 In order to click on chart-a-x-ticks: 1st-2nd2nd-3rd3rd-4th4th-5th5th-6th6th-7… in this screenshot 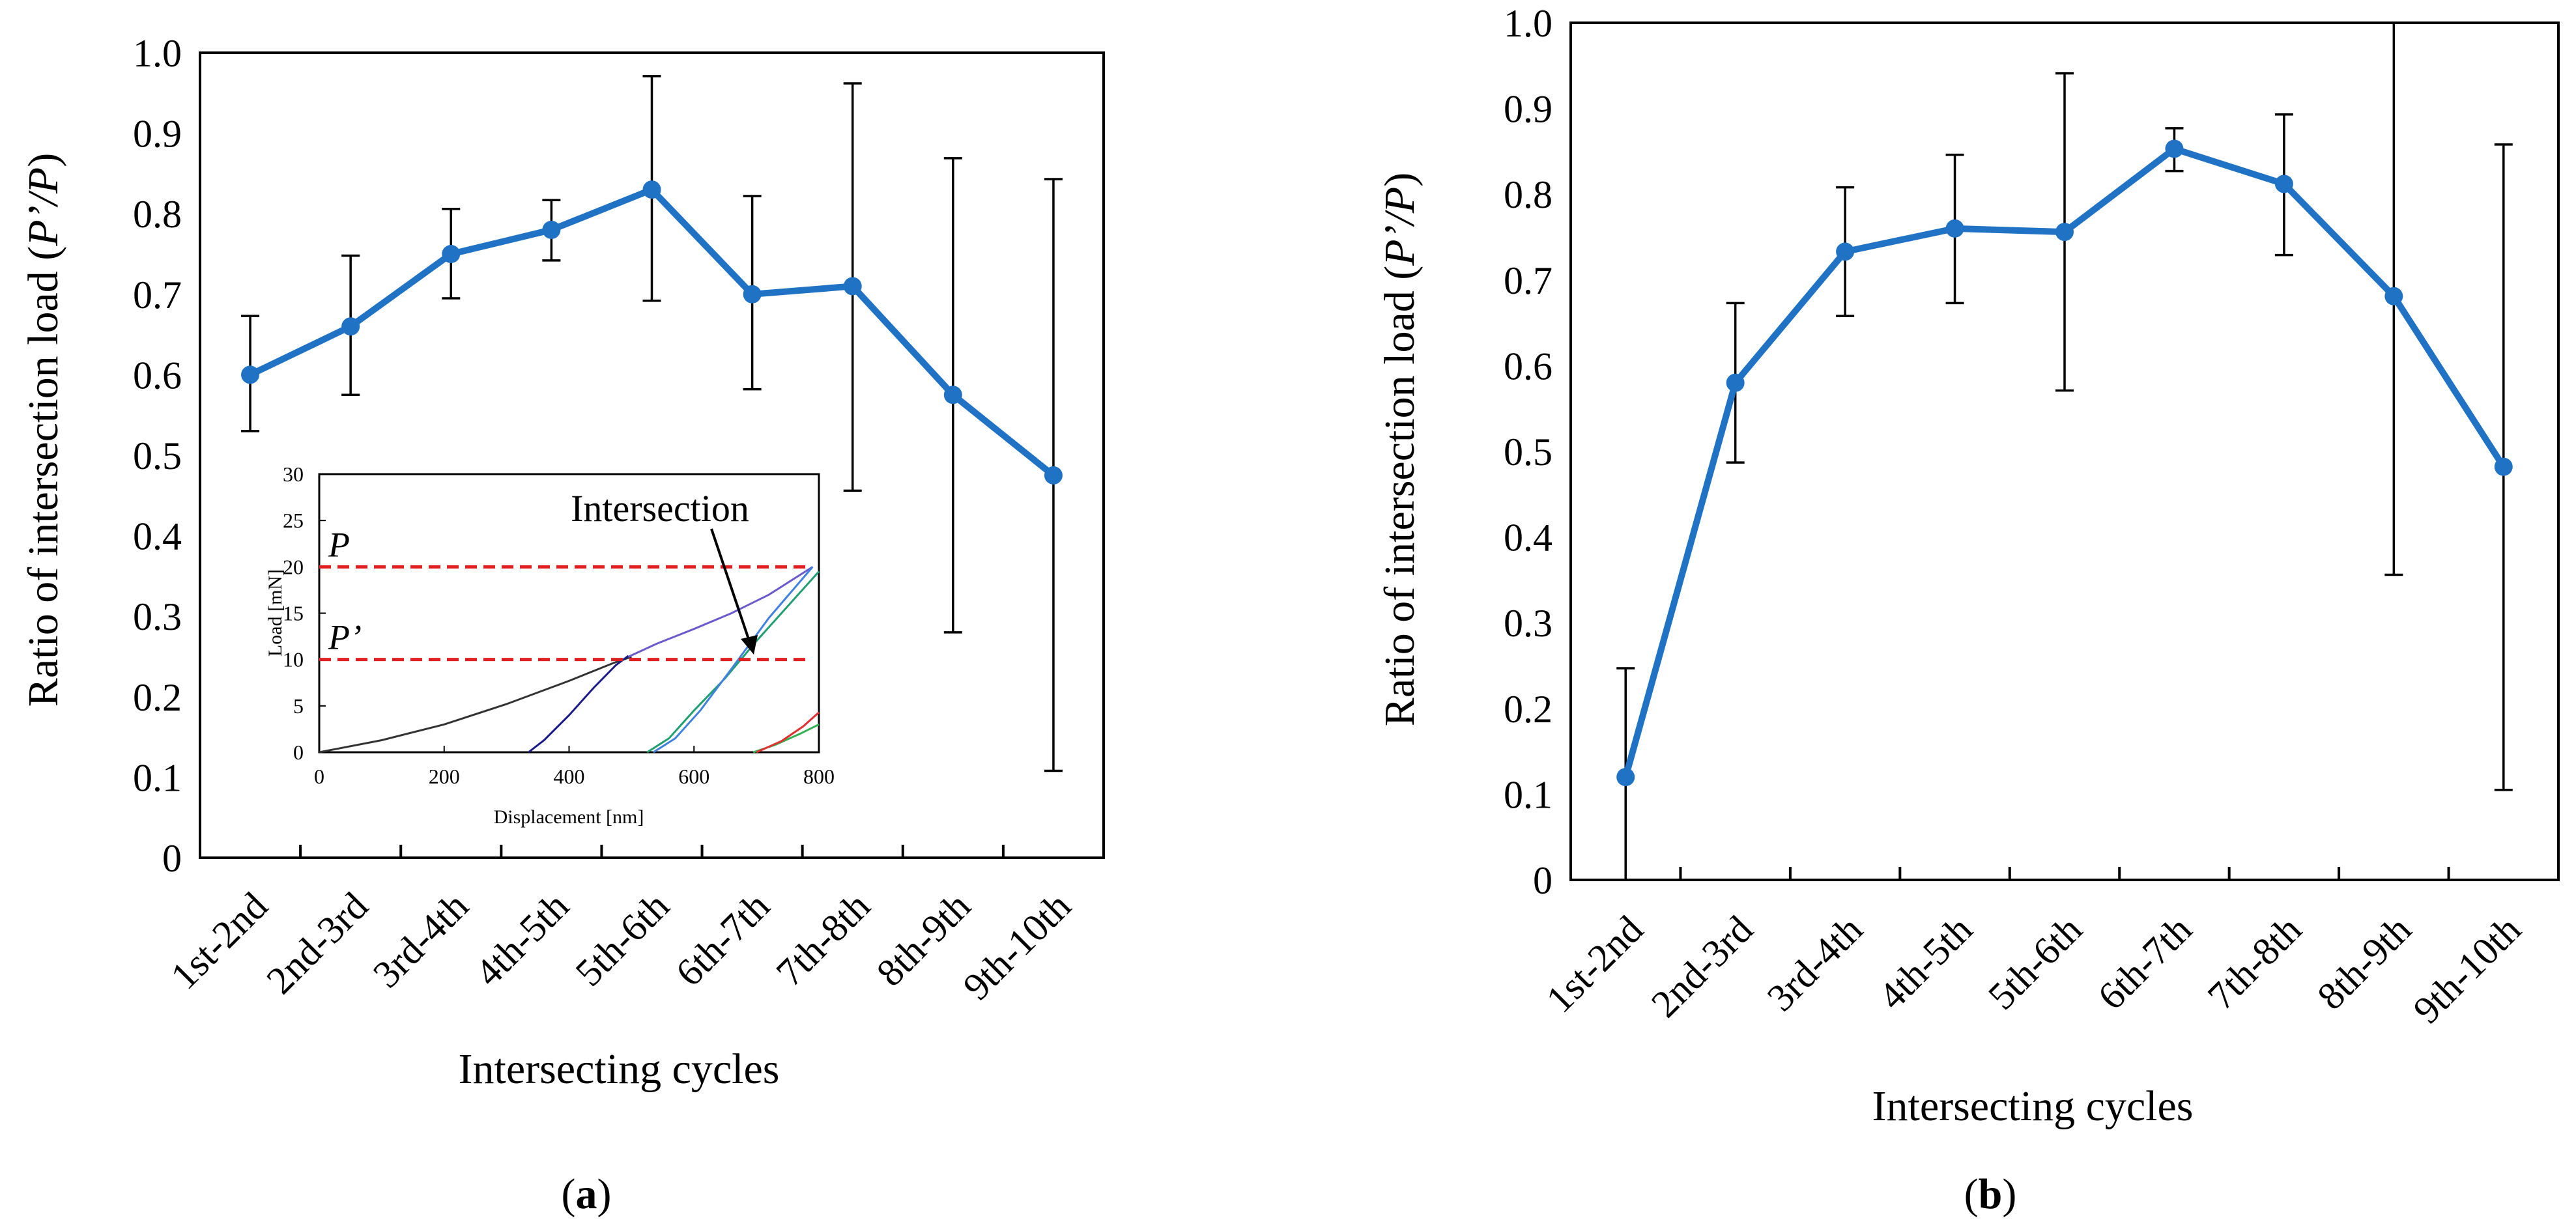, I will do `click(620, 926)`.